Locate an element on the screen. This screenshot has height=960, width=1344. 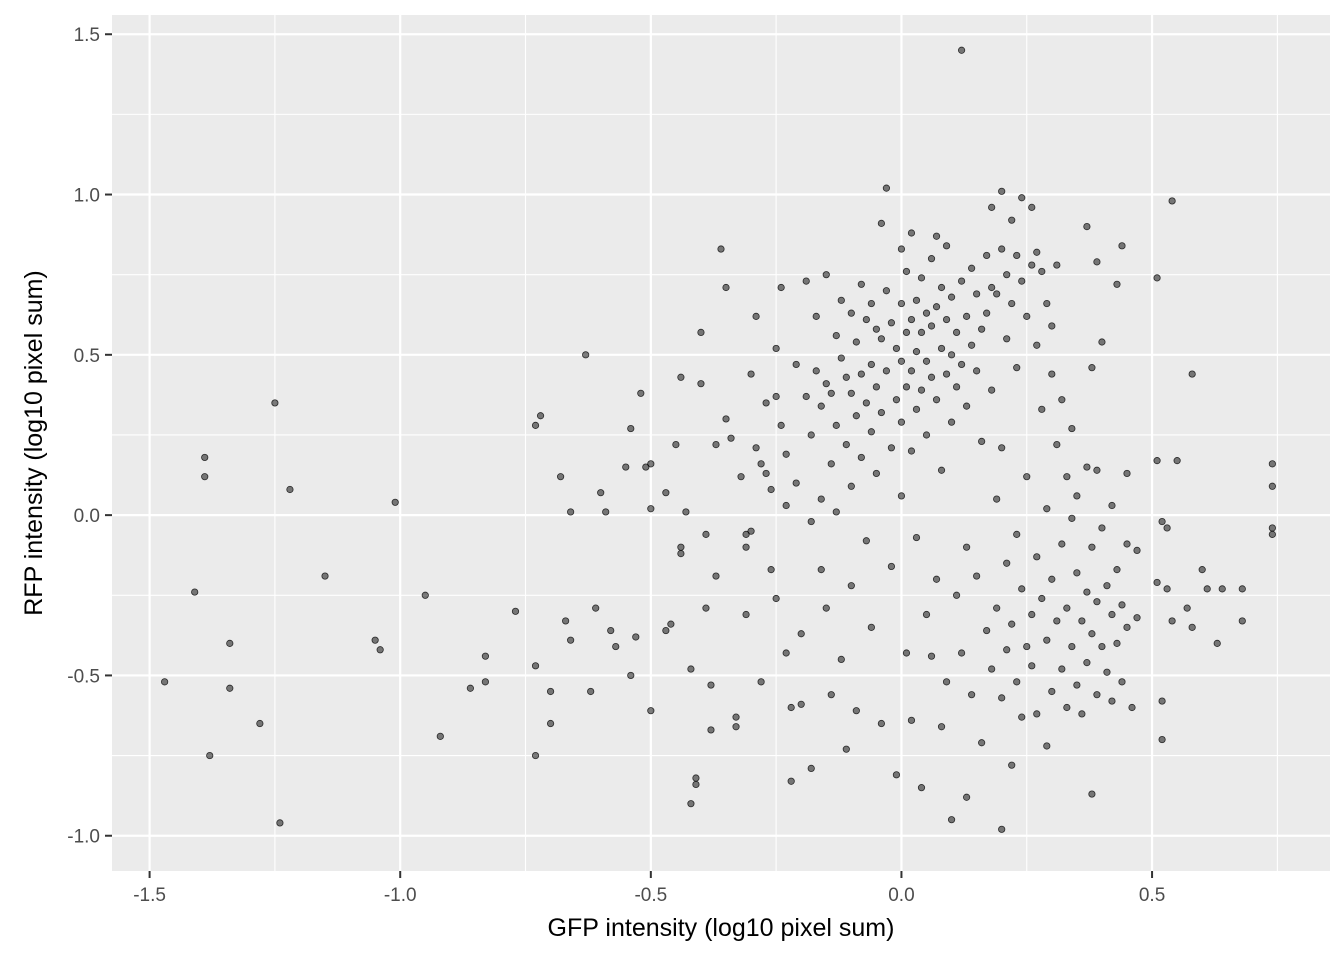
y-tick-label: 0.5 is located at coordinates (87, 356).